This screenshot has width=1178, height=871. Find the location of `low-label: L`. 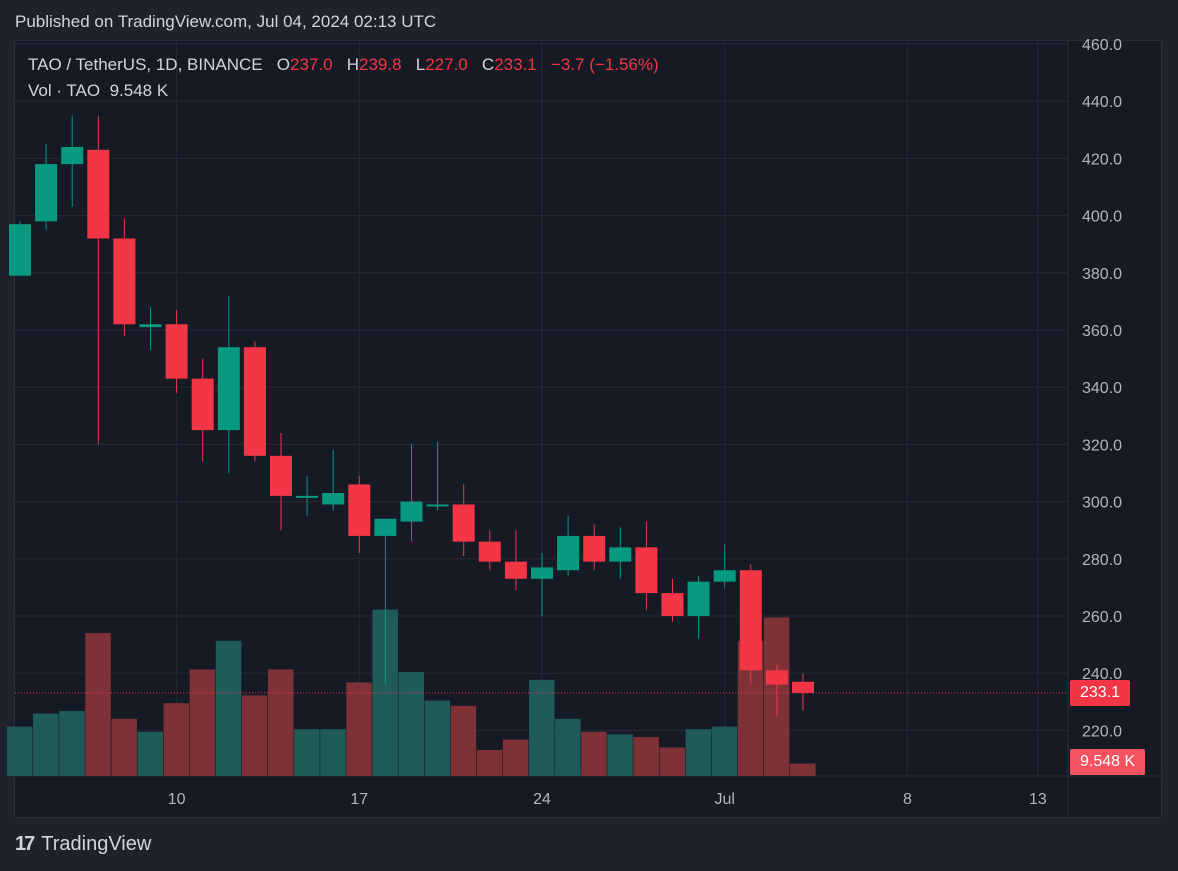

low-label: L is located at coordinates (420, 64).